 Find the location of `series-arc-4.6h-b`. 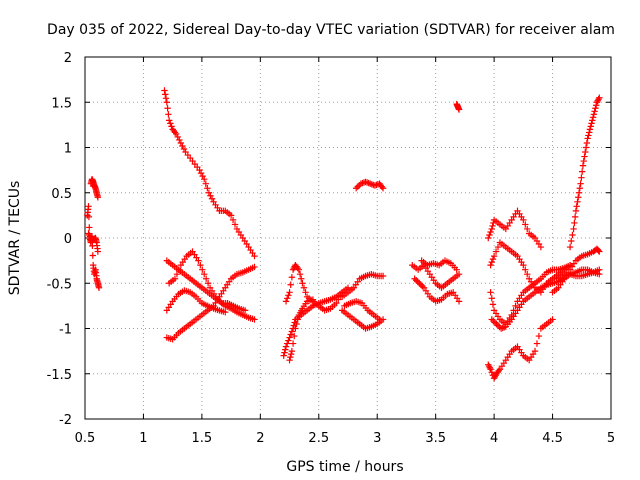

series-arc-4.6h-b is located at coordinates (579, 274).